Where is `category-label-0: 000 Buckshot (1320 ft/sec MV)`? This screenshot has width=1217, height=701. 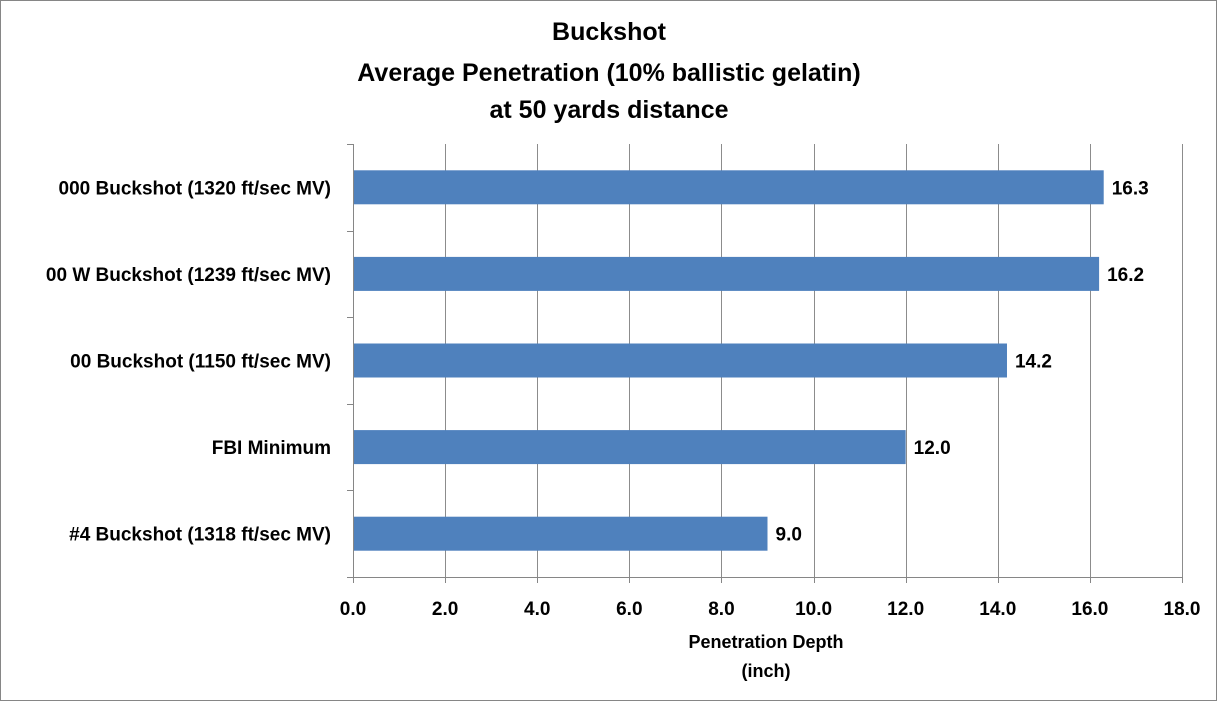
category-label-0: 000 Buckshot (1320 ft/sec MV) is located at coordinates (195, 188).